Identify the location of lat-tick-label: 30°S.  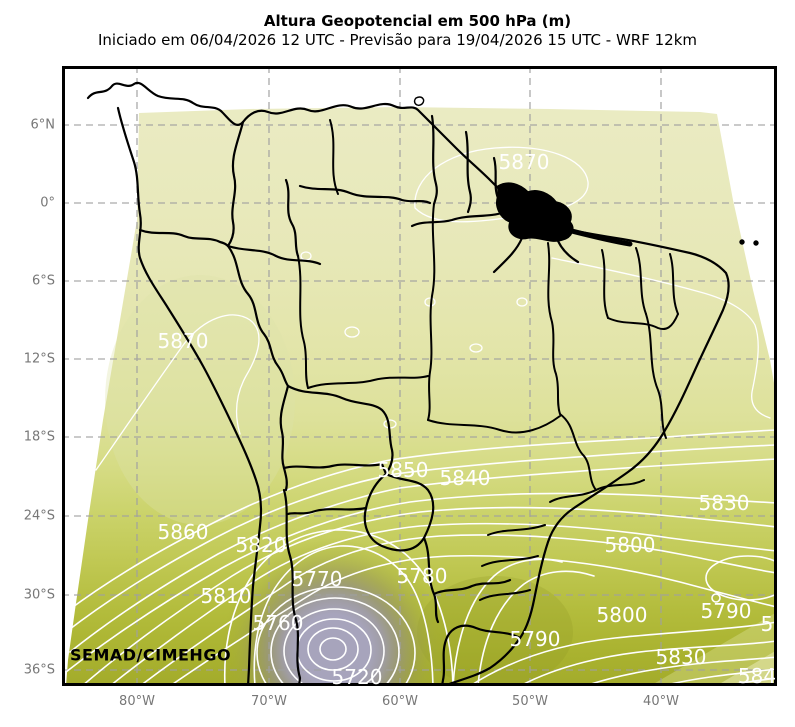
(39, 595).